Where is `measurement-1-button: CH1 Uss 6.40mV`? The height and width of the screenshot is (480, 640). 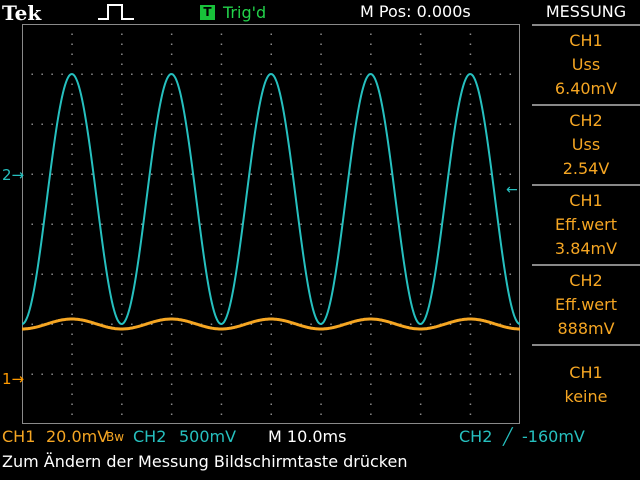 measurement-1-button: CH1 Uss 6.40mV is located at coordinates (586, 63).